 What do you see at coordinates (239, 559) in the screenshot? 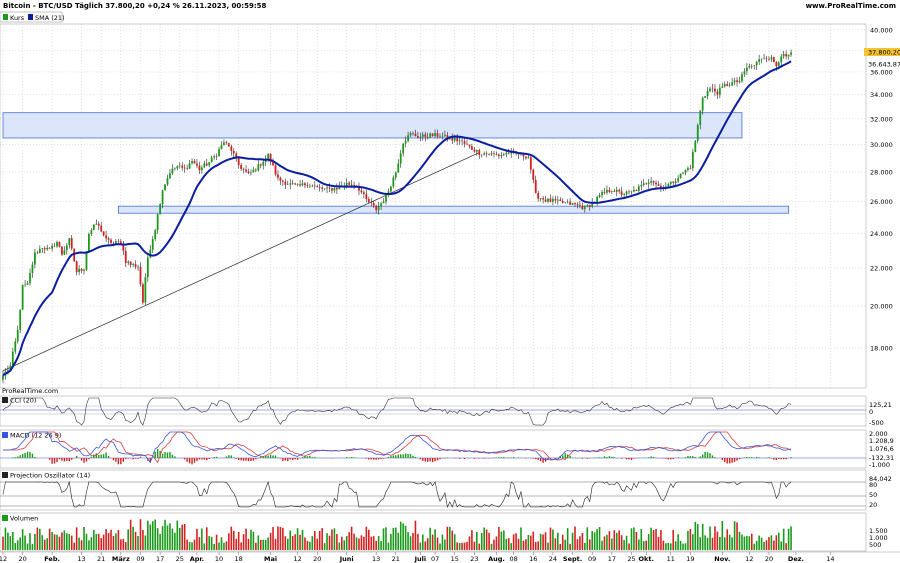
I see `x-tick-11: 18` at bounding box center [239, 559].